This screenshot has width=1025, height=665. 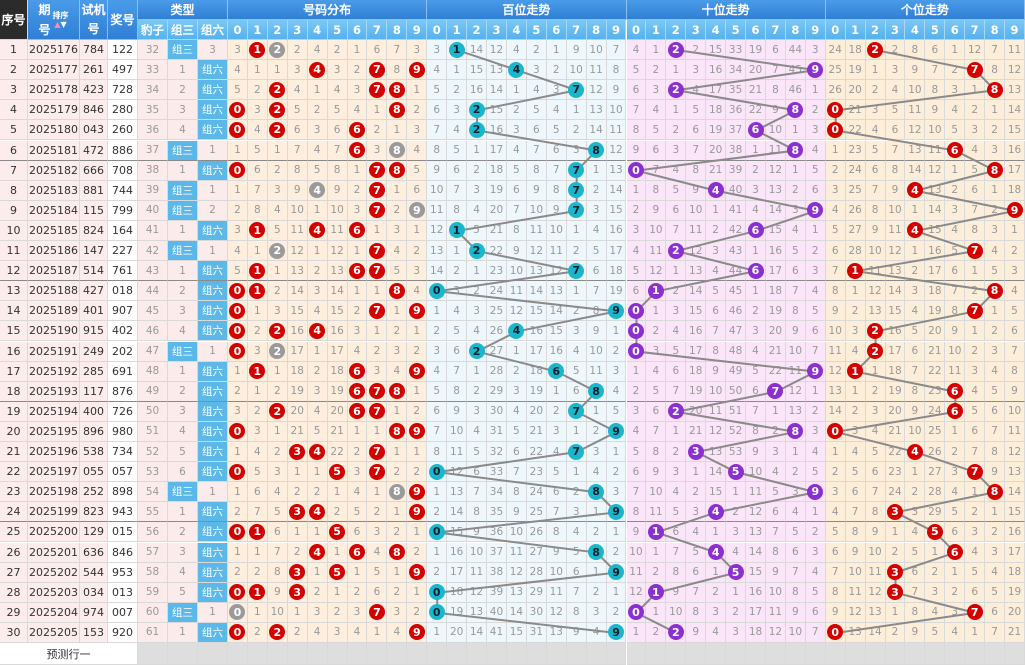 I want to click on row-test: 055, so click(x=94, y=472).